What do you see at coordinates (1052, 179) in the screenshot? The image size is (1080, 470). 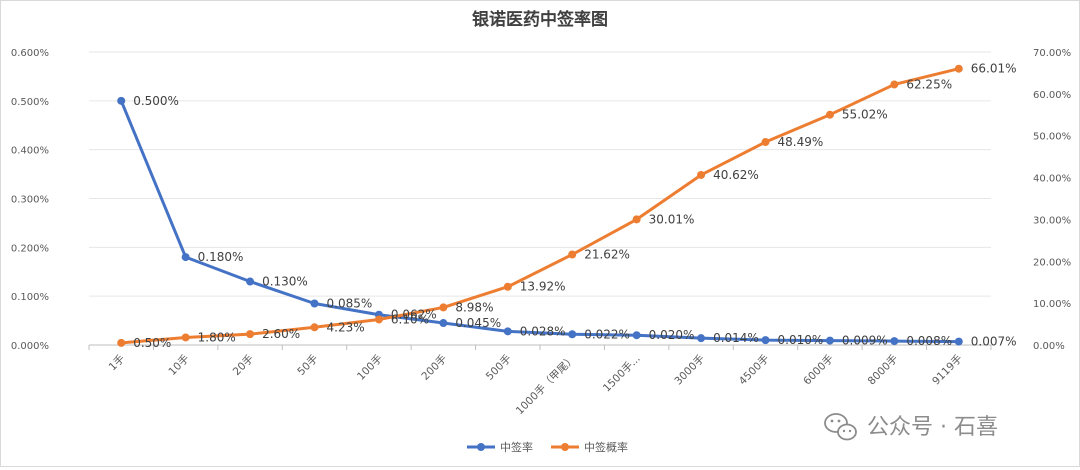 I see `right-tick-label: 40.00%` at bounding box center [1052, 179].